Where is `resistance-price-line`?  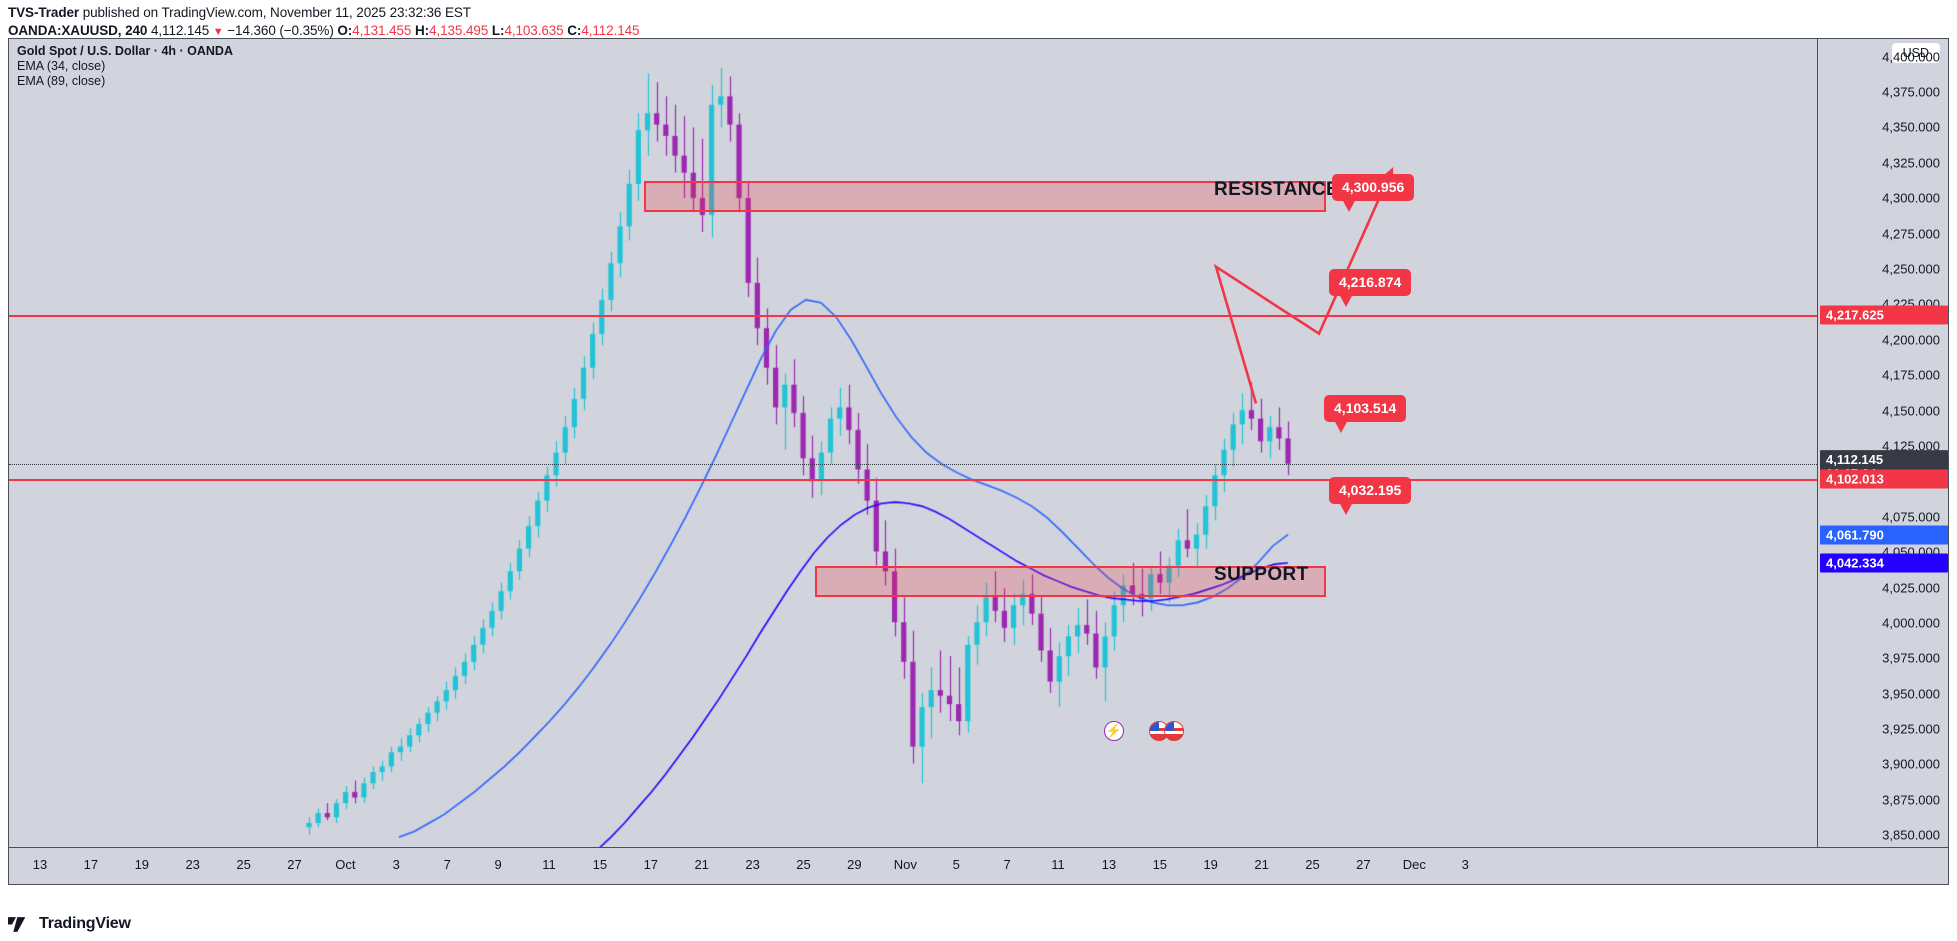 resistance-price-line is located at coordinates (913, 315).